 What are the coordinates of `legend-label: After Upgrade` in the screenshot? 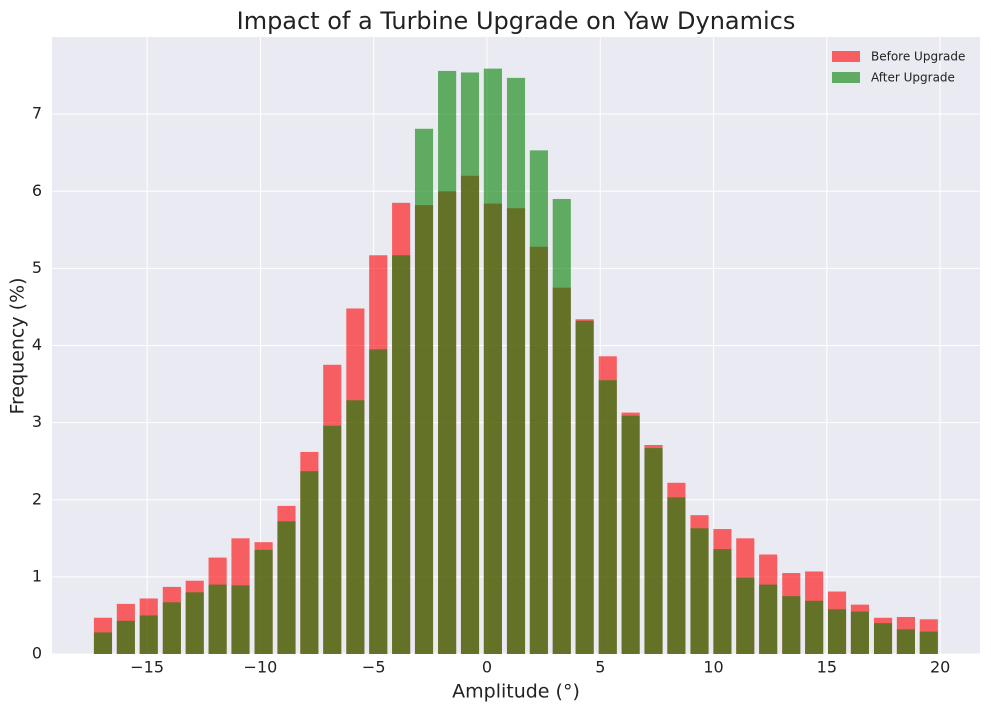 It's located at (913, 78).